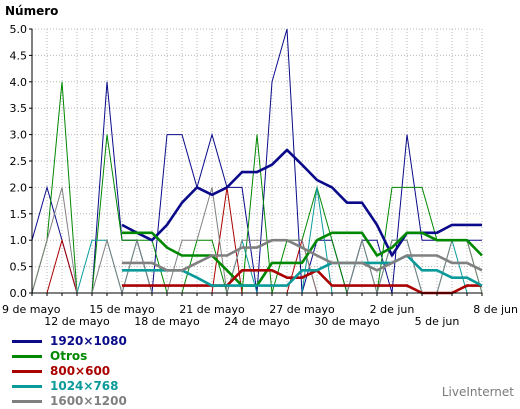  I want to click on y-axis-title: Número, so click(31, 11).